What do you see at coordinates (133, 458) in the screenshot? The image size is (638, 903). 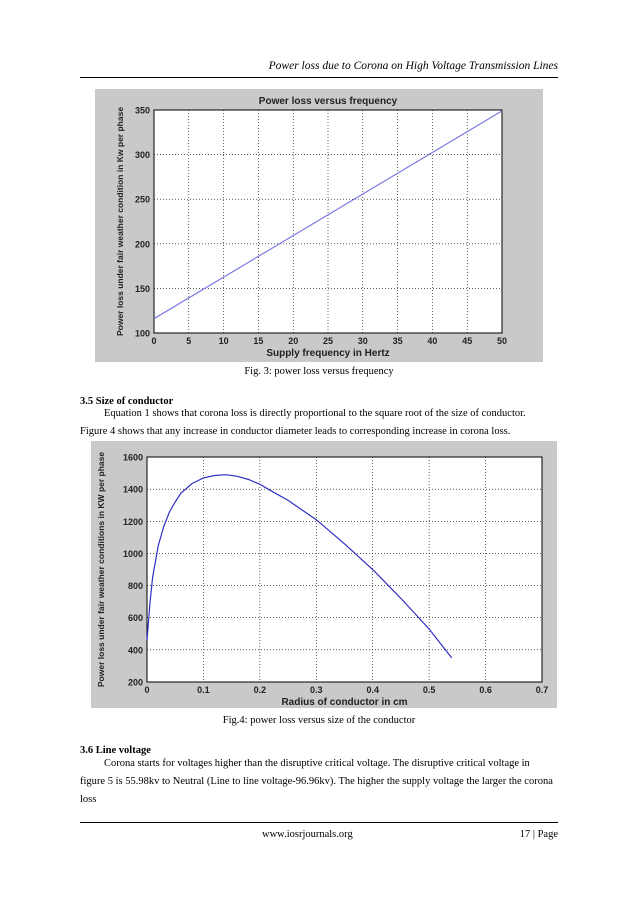 I see `y-tick-label: 1600` at bounding box center [133, 458].